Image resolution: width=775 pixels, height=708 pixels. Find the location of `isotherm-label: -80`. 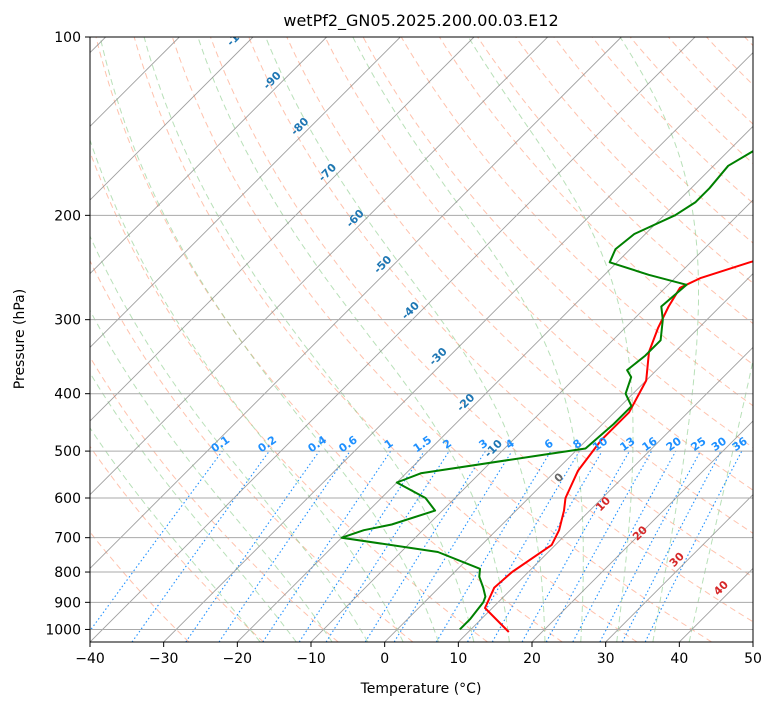

isotherm-label: -80 is located at coordinates (299, 126).